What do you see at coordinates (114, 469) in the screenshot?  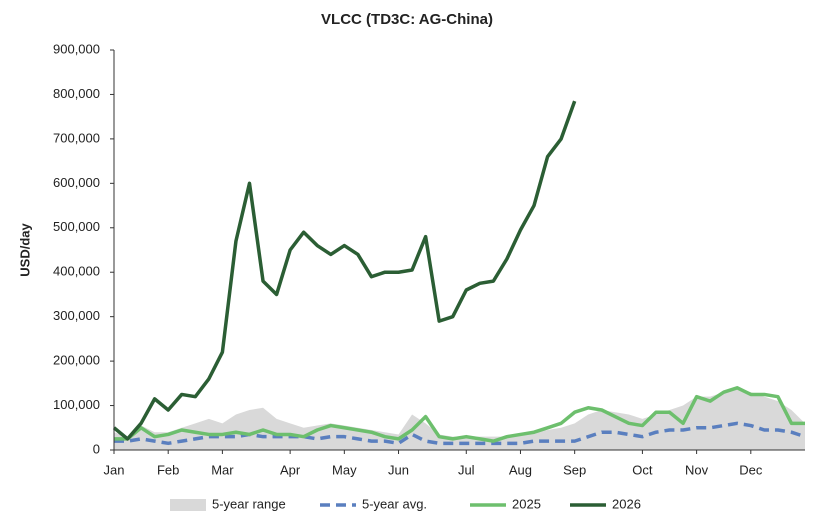 I see `x-tick-label: Jan` at bounding box center [114, 469].